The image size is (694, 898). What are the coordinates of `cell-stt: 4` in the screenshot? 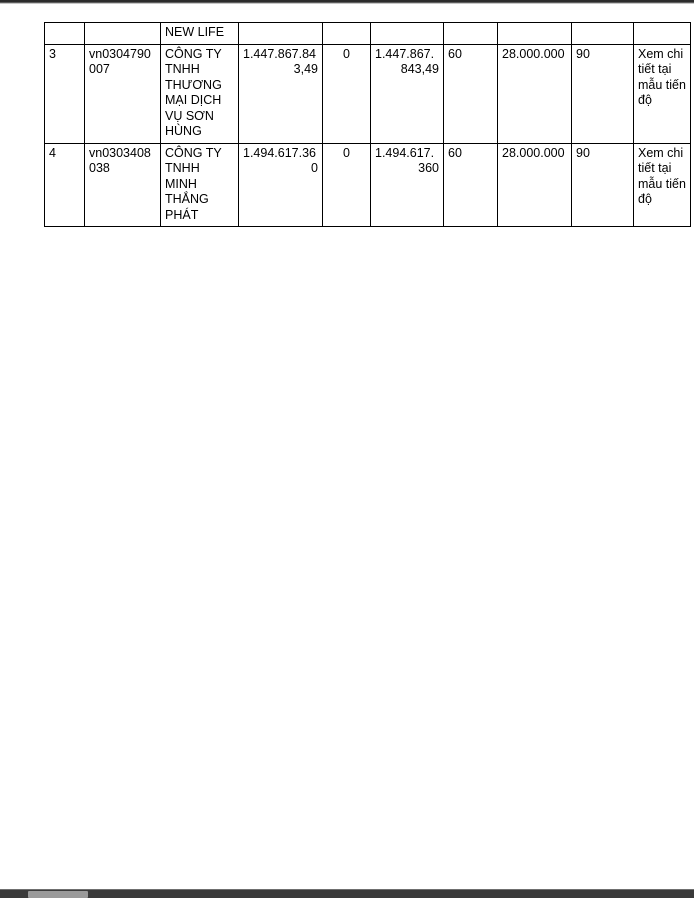 It's located at (64, 184).